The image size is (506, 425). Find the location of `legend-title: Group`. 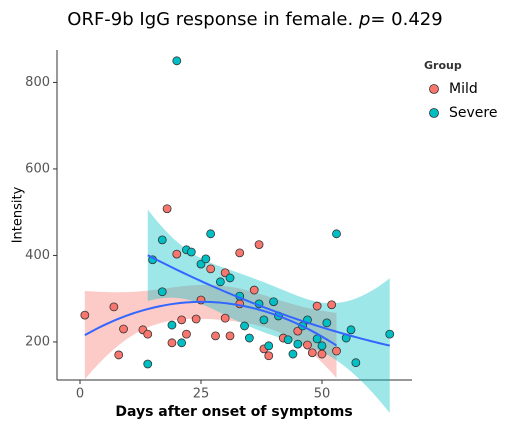

legend-title: Group is located at coordinates (443, 65).